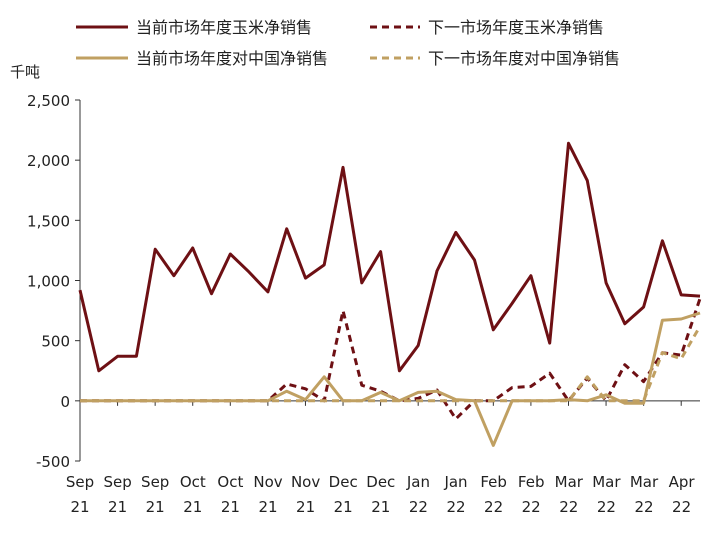 This screenshot has height=533, width=717. I want to click on y-tick-label: 2,000, so click(48, 161).